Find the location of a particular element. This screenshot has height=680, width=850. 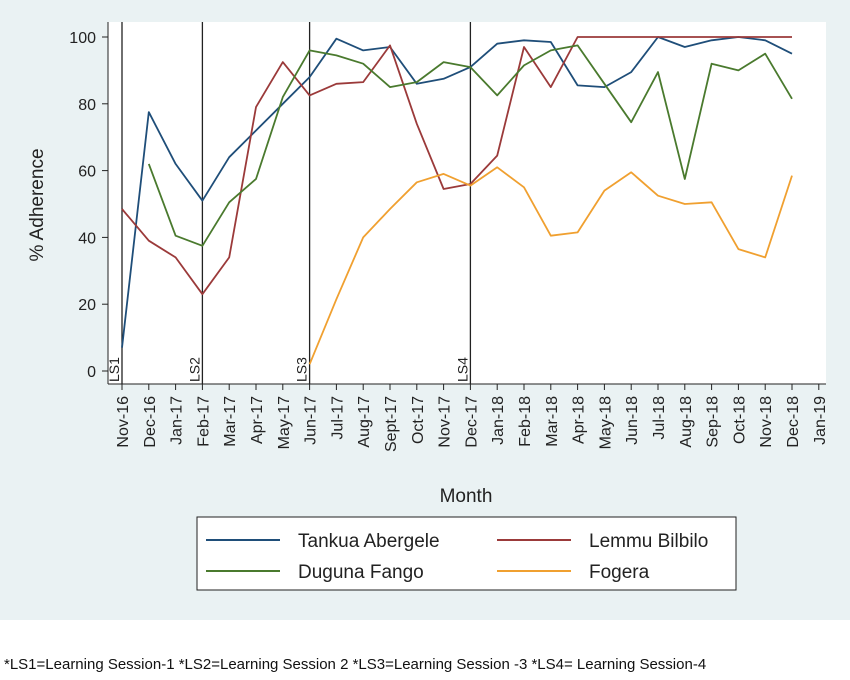

x-tick-label: Mar-18 is located at coordinates (552, 421).